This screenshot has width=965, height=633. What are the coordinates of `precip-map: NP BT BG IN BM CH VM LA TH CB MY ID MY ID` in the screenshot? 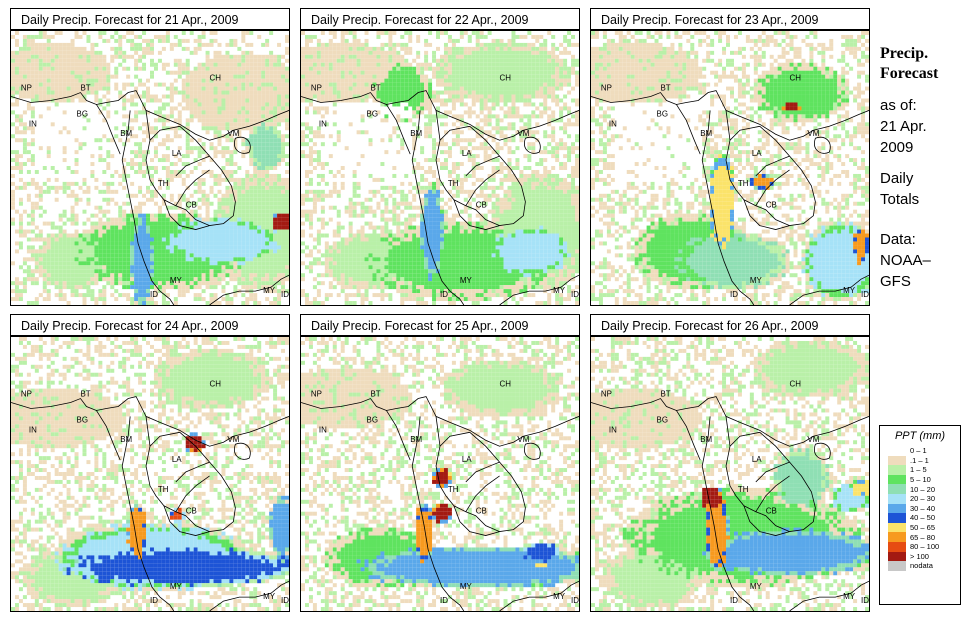 It's located at (150, 168).